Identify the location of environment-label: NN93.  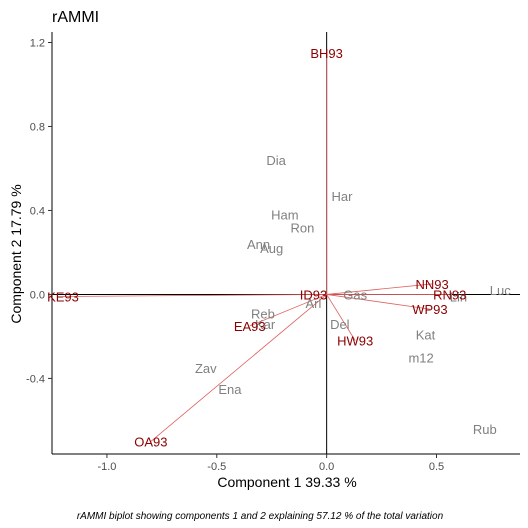
(431, 284).